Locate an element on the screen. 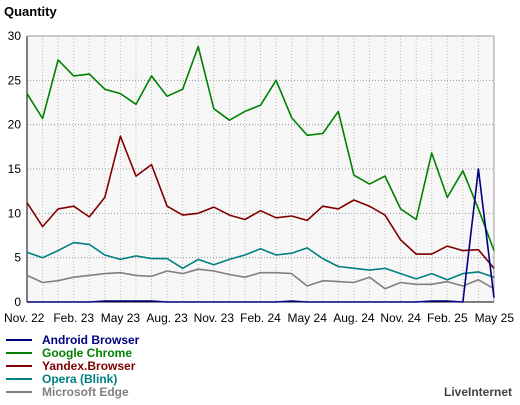 This screenshot has width=520, height=405. legend-label: Google Chrome is located at coordinates (87, 352).